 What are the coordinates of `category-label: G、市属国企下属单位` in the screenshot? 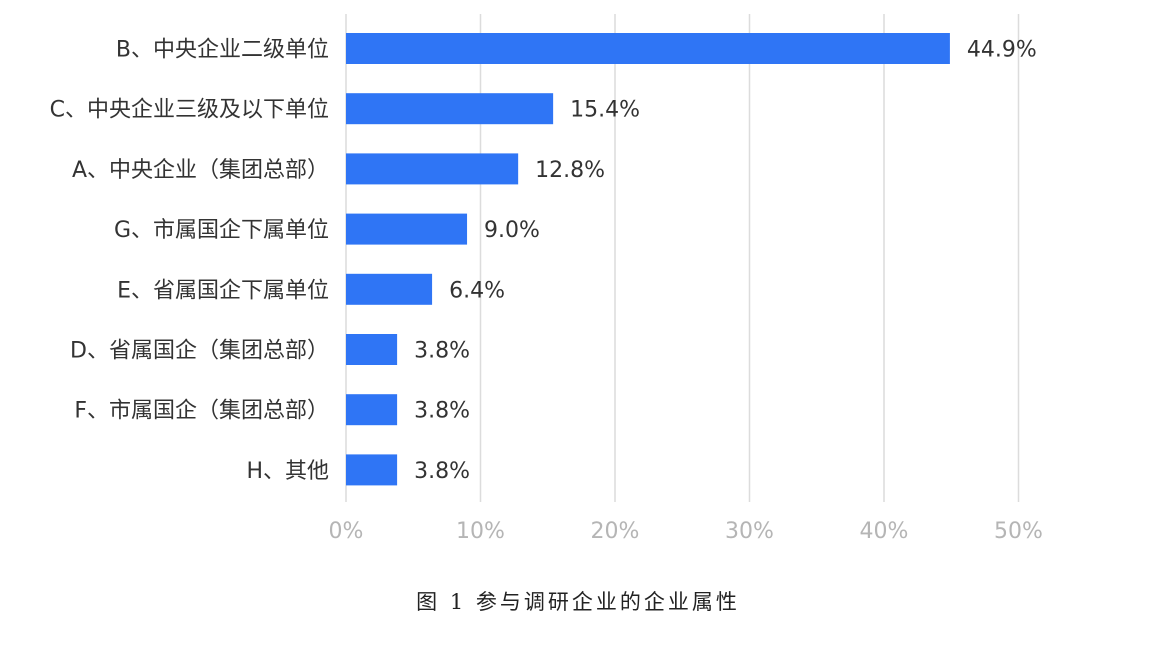 It's located at (221, 230).